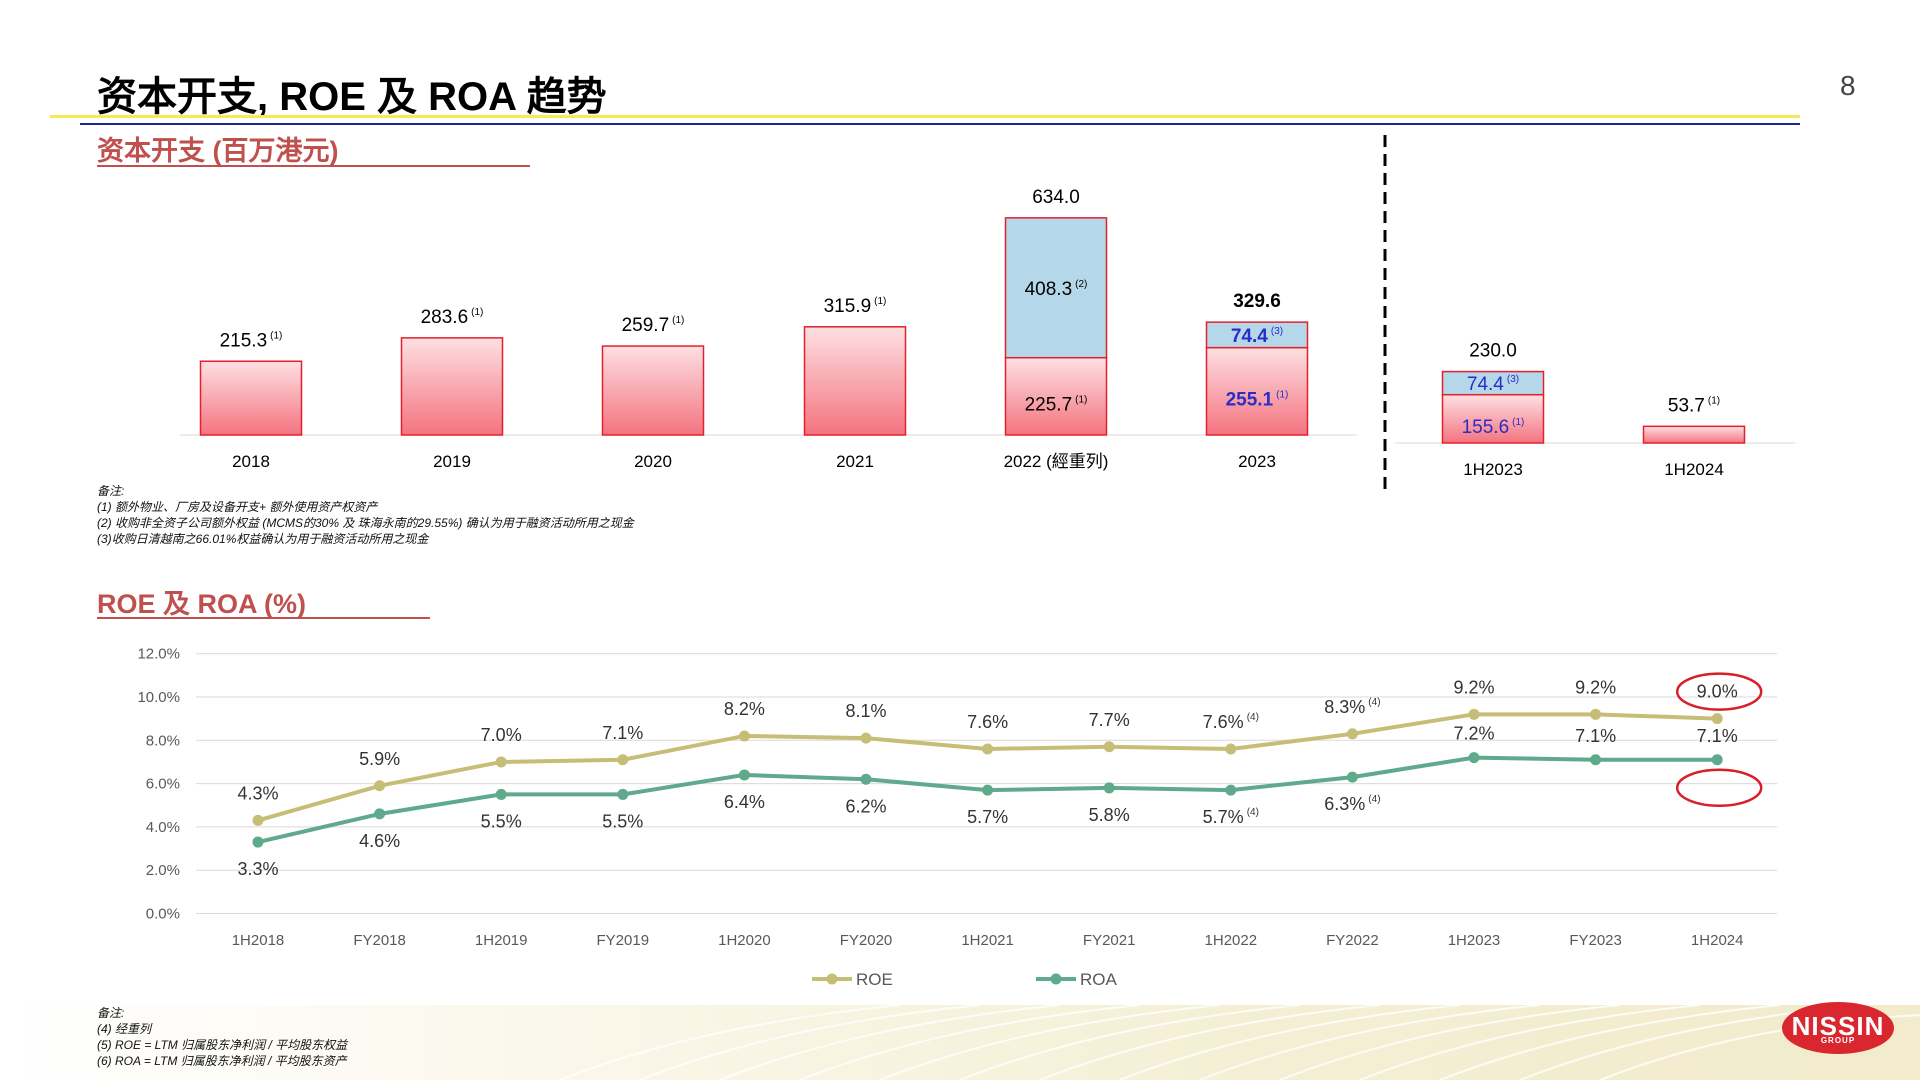 The height and width of the screenshot is (1080, 1920). Describe the element at coordinates (1056, 461) in the screenshot. I see `capex-category-label: 2022 (經重列)` at that location.